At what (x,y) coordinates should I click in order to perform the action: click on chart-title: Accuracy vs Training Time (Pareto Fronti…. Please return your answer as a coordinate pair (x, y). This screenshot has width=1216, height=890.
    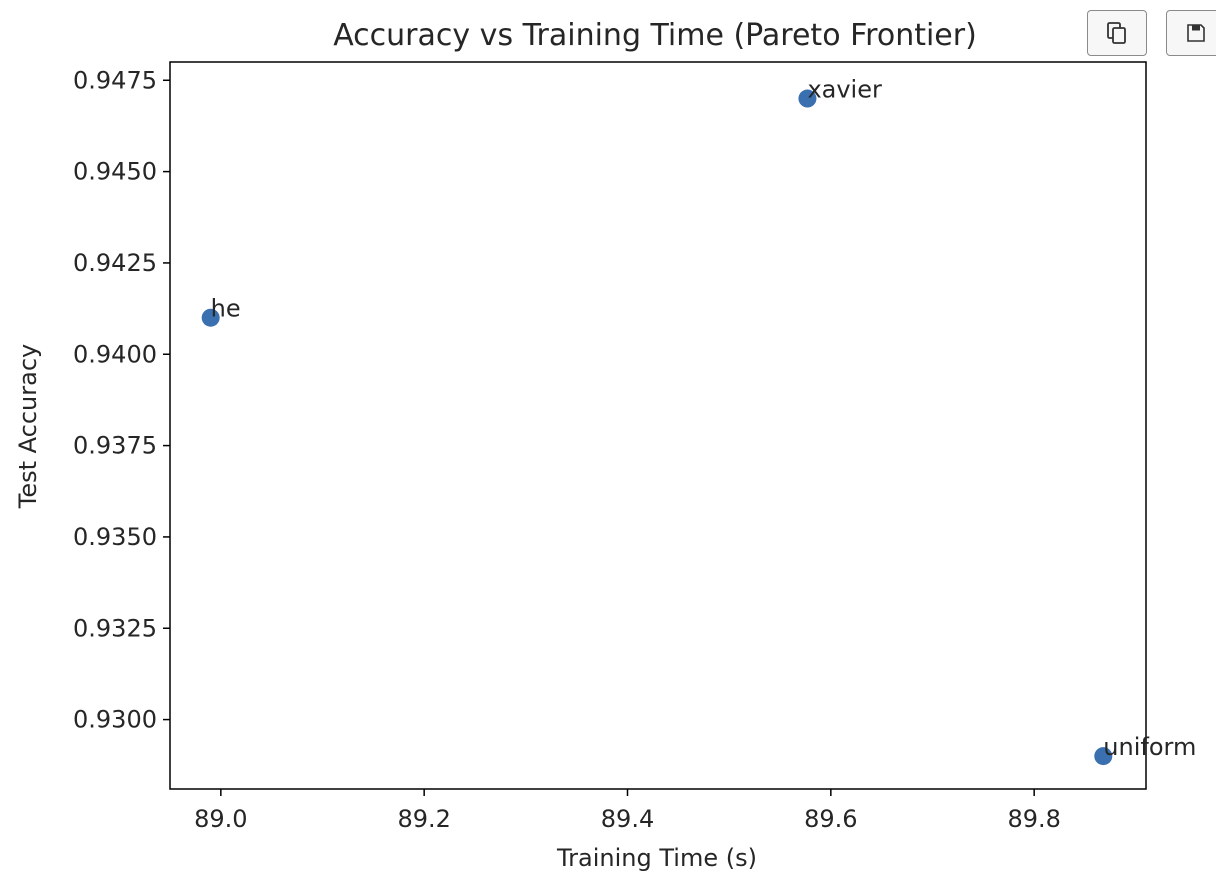
    Looking at the image, I should click on (655, 35).